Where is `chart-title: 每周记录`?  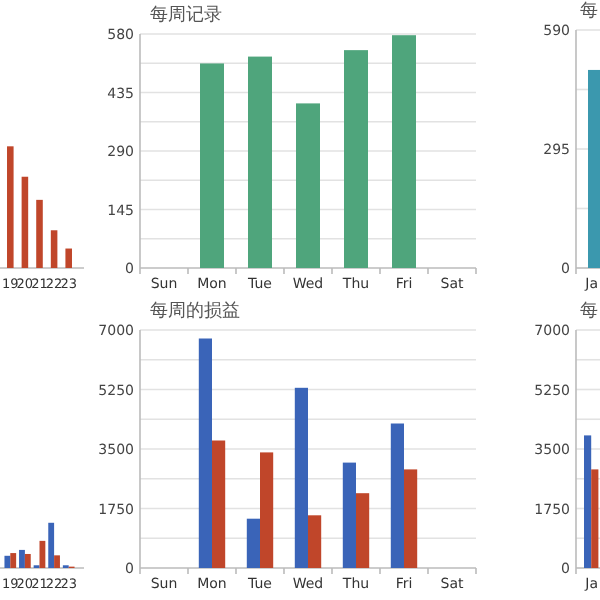
chart-title: 每周记录 is located at coordinates (186, 15).